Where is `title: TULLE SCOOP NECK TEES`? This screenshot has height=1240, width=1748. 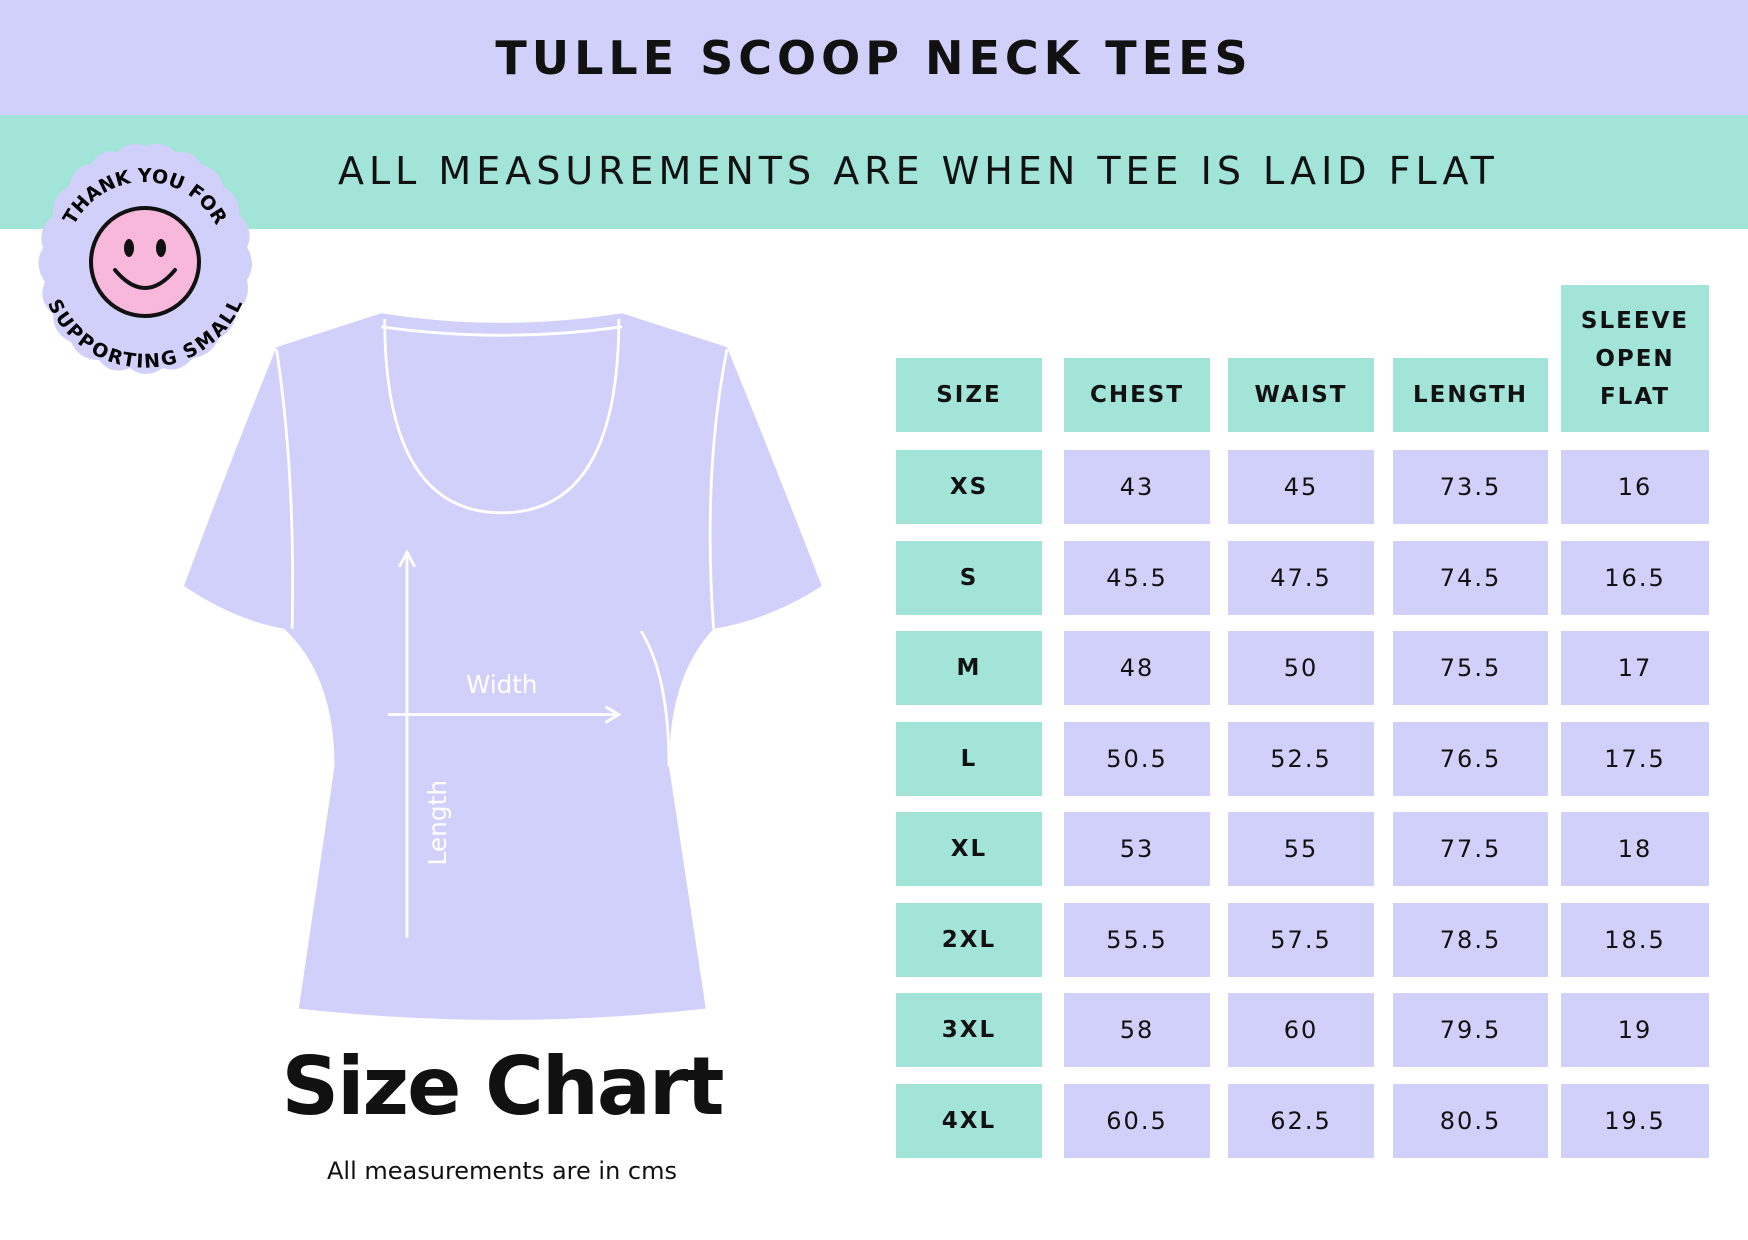
title: TULLE SCOOP NECK TEES is located at coordinates (874, 57).